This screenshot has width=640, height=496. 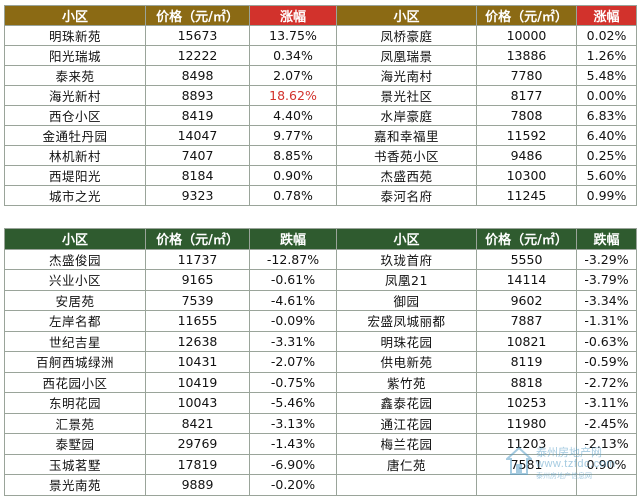 What do you see at coordinates (320, 135) in the screenshot?
I see `table-row: 金通牡丹园 14047 9.77% 嘉和幸福里 11592 6.40%` at bounding box center [320, 135].